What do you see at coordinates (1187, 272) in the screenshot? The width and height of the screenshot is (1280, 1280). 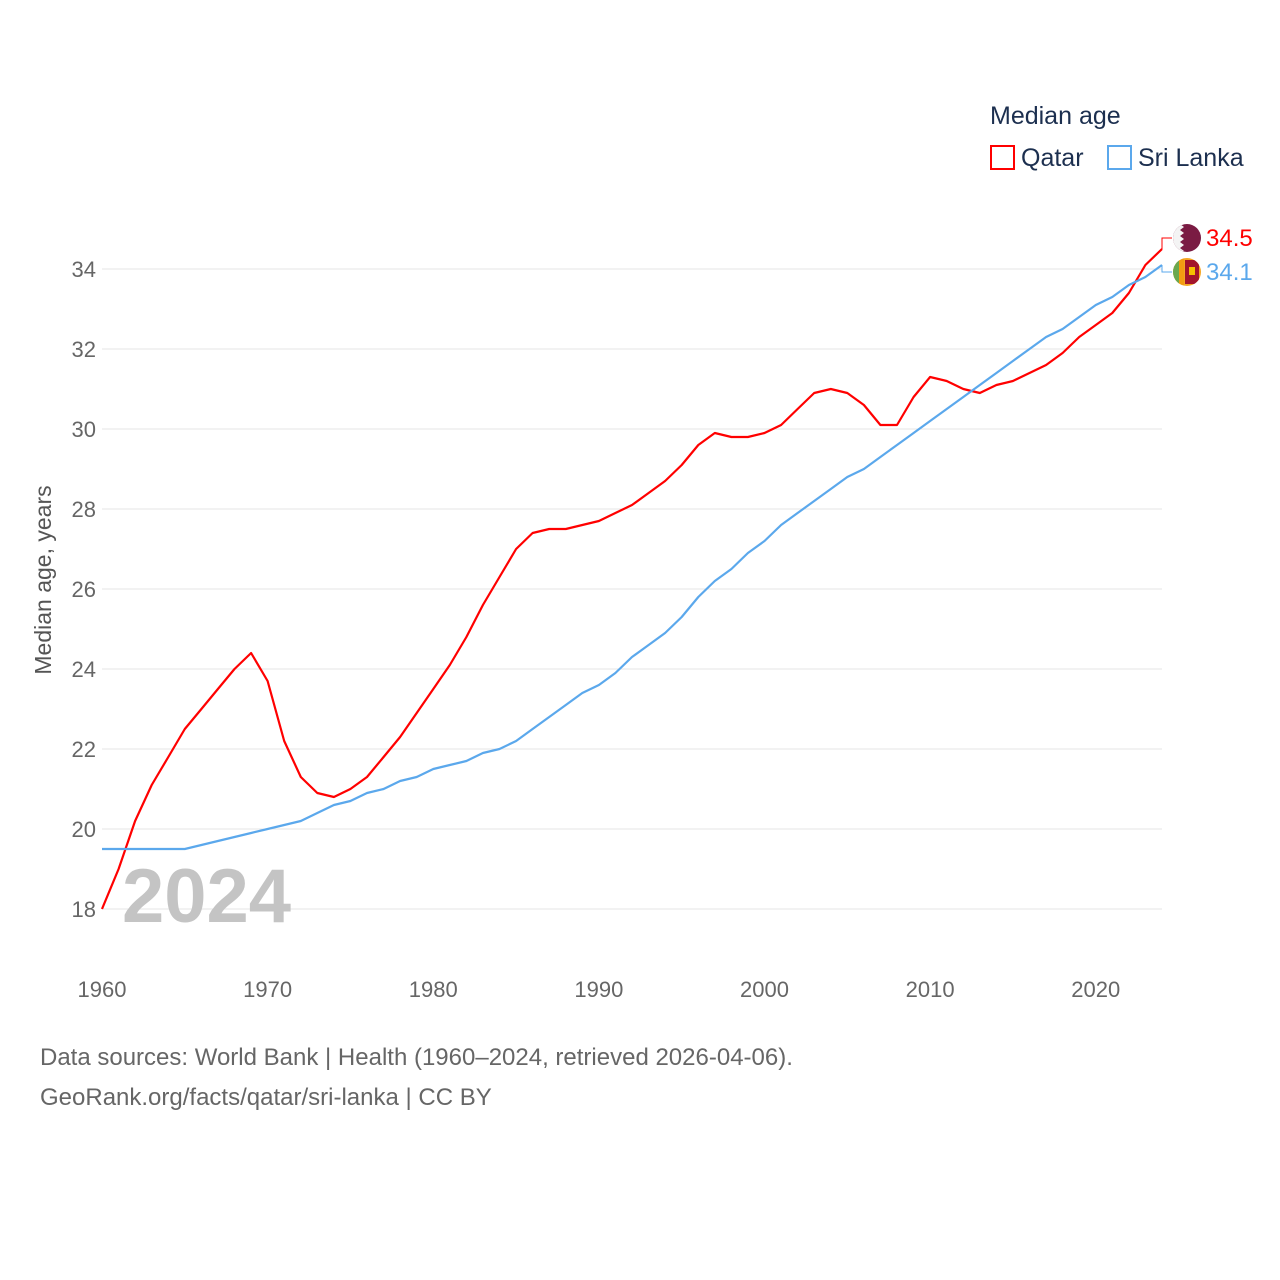 I see `sri-lanka-flag-icon` at bounding box center [1187, 272].